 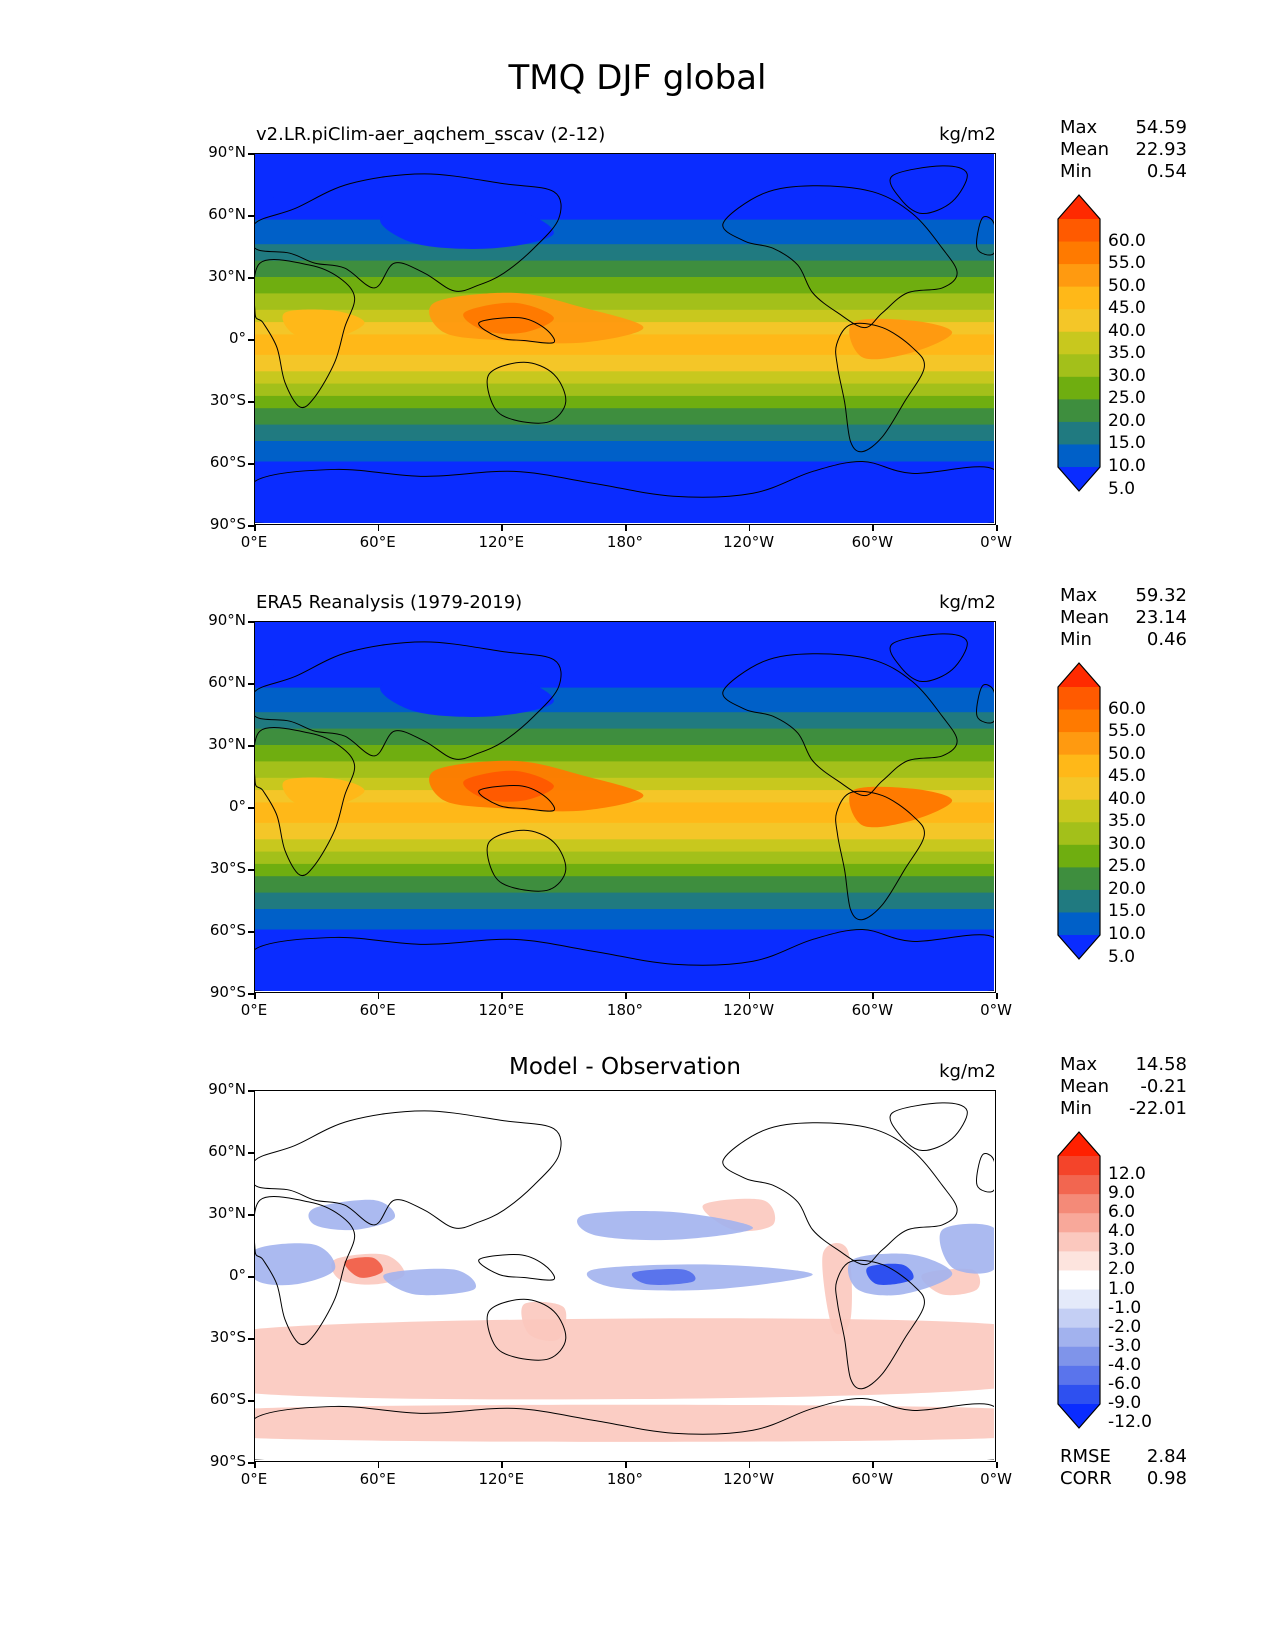 What do you see at coordinates (352, 1215) in the screenshot?
I see `negative-anomaly` at bounding box center [352, 1215].